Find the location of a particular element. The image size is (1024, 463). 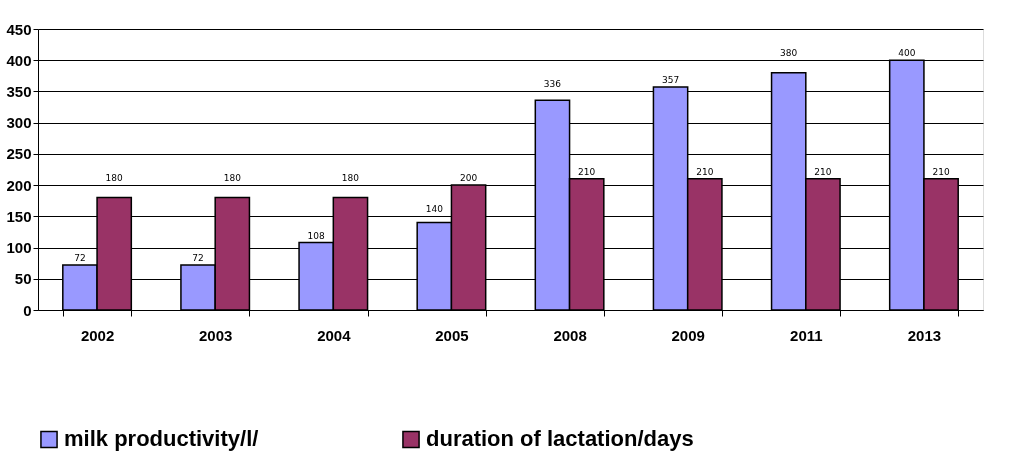

data-label: 357 is located at coordinates (670, 80).